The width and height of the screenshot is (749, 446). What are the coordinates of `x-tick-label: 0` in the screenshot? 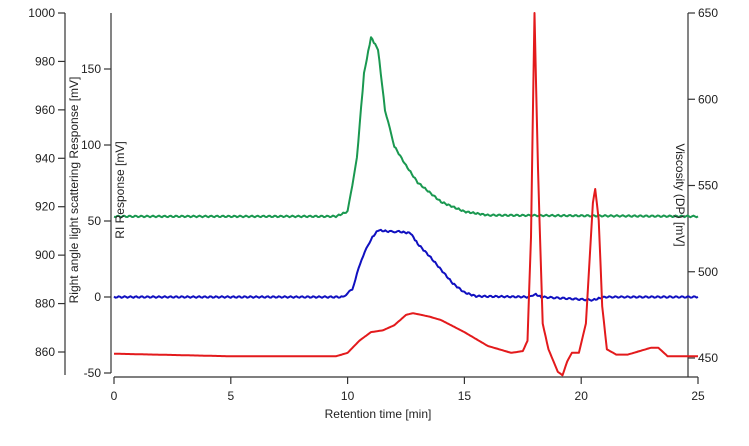 It's located at (114, 396).